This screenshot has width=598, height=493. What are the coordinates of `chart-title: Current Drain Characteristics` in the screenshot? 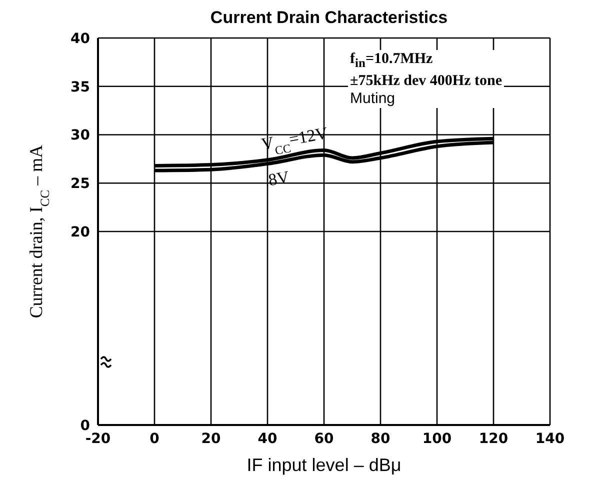 It's located at (329, 18).